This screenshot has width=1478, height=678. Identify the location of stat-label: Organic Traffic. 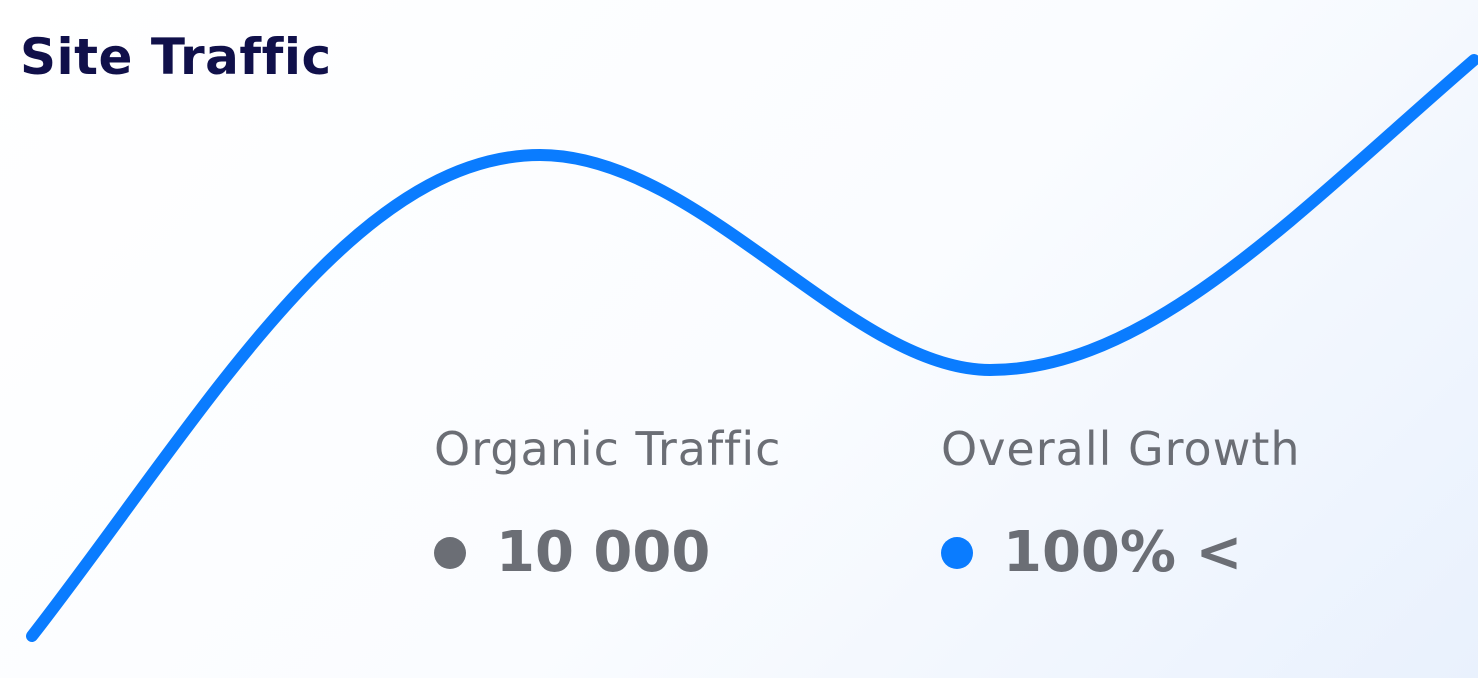
(608, 449).